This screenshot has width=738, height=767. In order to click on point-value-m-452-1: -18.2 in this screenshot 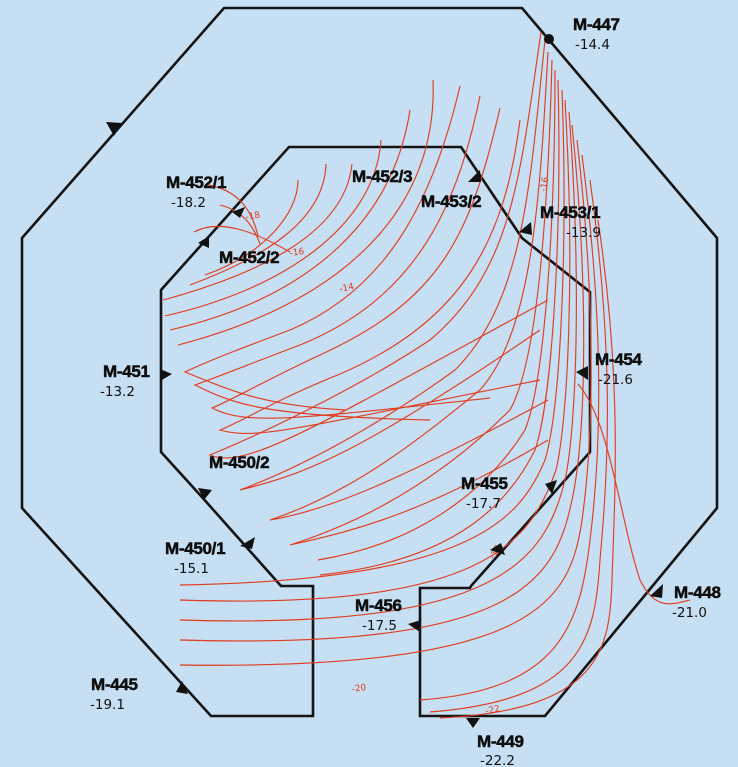, I will do `click(188, 203)`.